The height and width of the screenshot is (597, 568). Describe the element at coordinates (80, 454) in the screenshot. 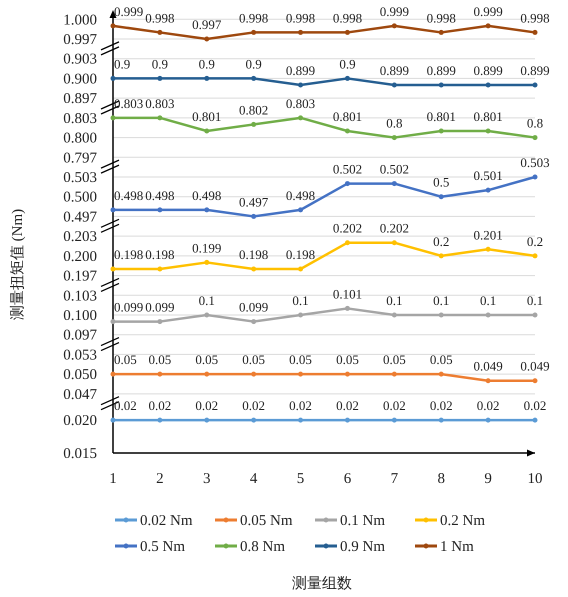

I see `y-tick-label: 0.015` at that location.